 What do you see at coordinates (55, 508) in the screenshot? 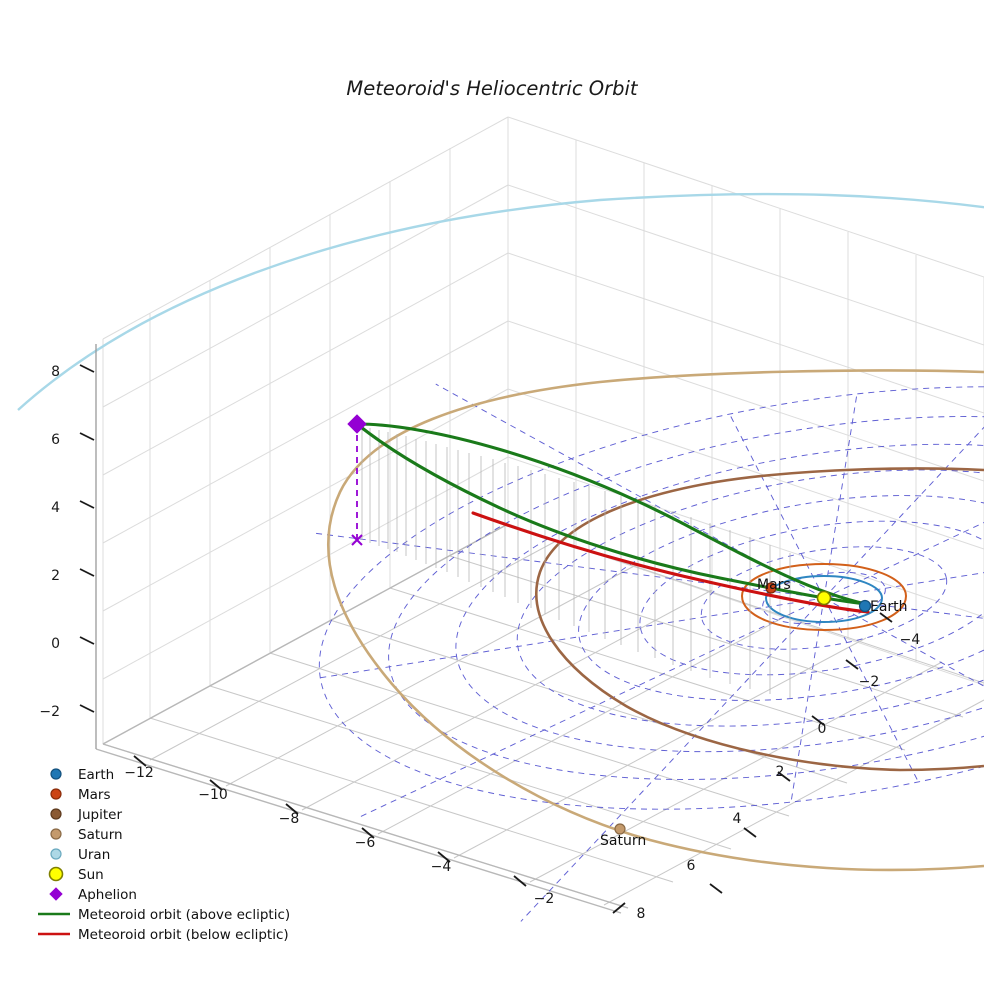
I see `z-tick-label: 4` at bounding box center [55, 508].